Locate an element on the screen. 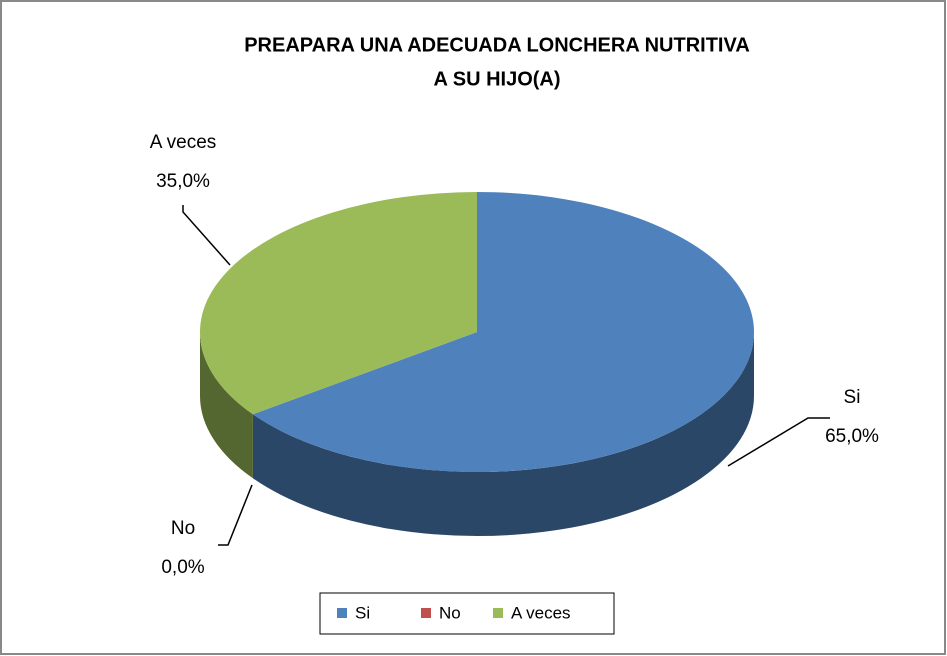  chart-title: PREAPARA UNA ADECUADA LONCHERA NUTRITIVA is located at coordinates (497, 45).